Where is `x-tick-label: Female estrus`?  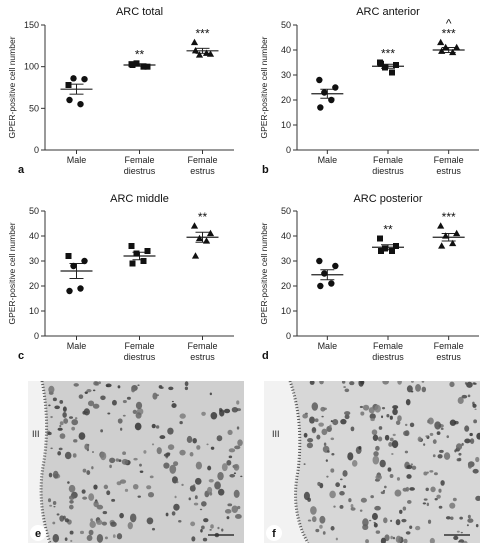 x-tick-label: Female estrus is located at coordinates (202, 165).